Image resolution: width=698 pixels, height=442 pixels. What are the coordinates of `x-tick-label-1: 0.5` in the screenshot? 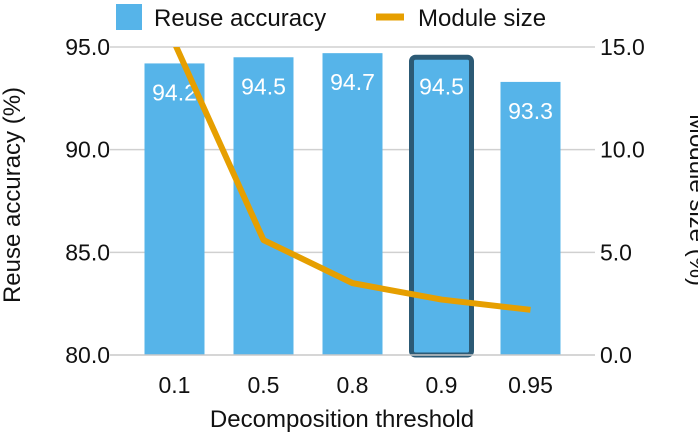 It's located at (264, 385).